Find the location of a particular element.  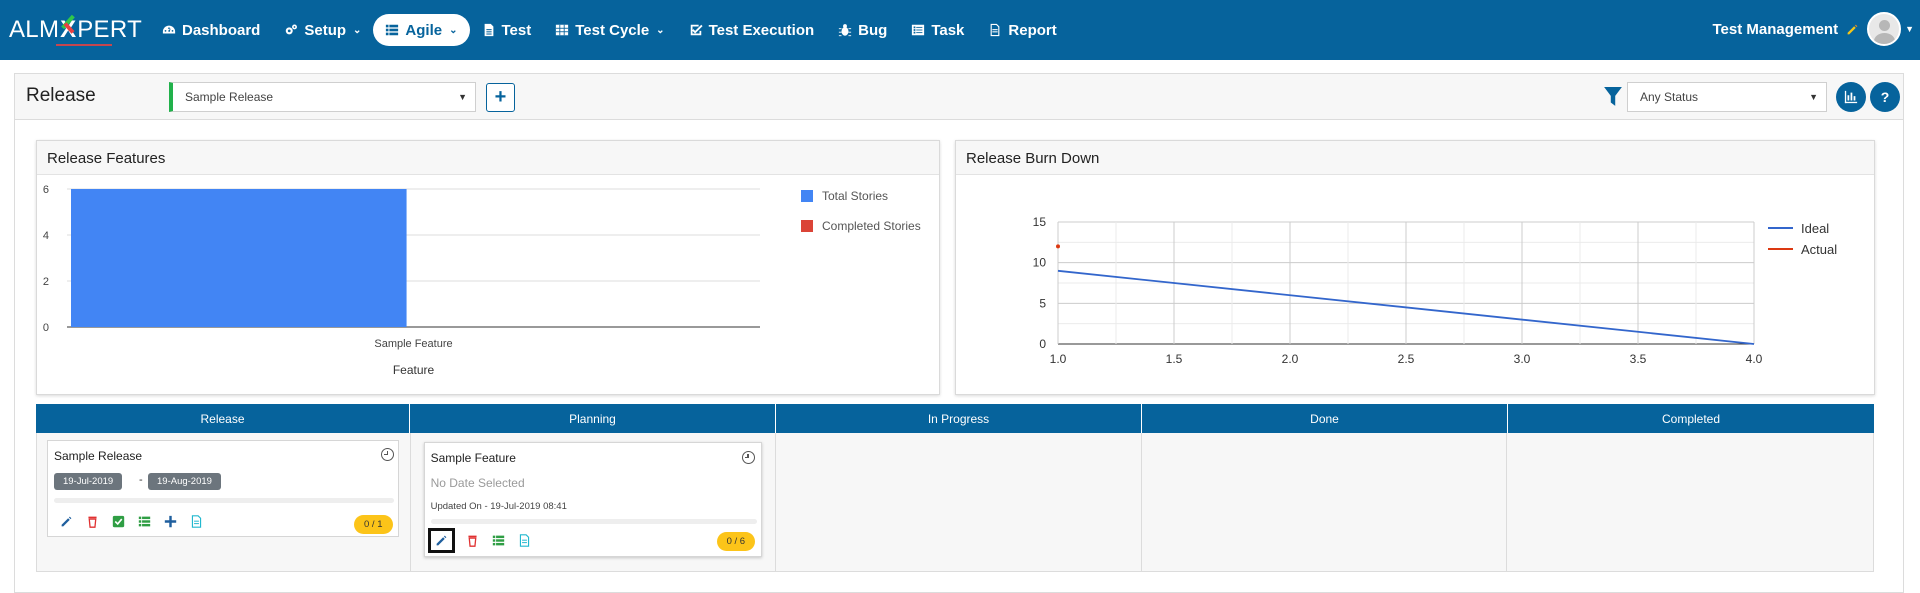

y-tick-label: 6 is located at coordinates (46, 190).